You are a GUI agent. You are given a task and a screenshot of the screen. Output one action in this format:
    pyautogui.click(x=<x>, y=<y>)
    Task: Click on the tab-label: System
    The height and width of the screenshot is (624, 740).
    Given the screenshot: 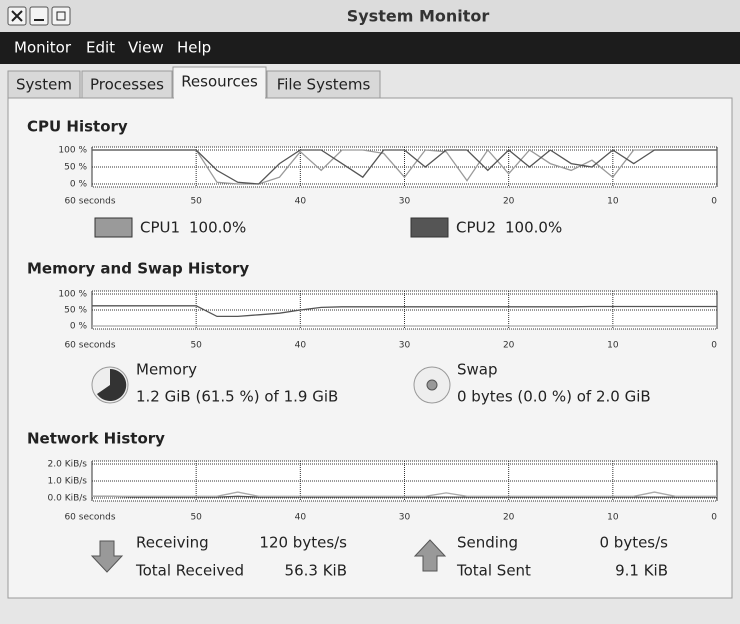 What is the action you would take?
    pyautogui.click(x=44, y=85)
    